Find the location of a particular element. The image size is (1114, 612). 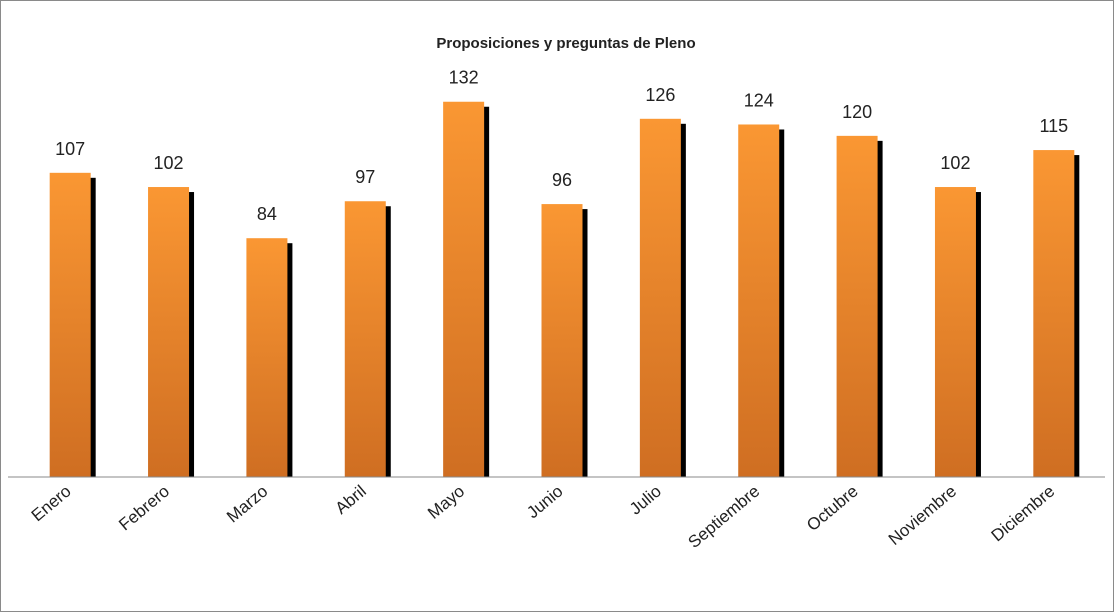

value-label: 115 is located at coordinates (1053, 126).